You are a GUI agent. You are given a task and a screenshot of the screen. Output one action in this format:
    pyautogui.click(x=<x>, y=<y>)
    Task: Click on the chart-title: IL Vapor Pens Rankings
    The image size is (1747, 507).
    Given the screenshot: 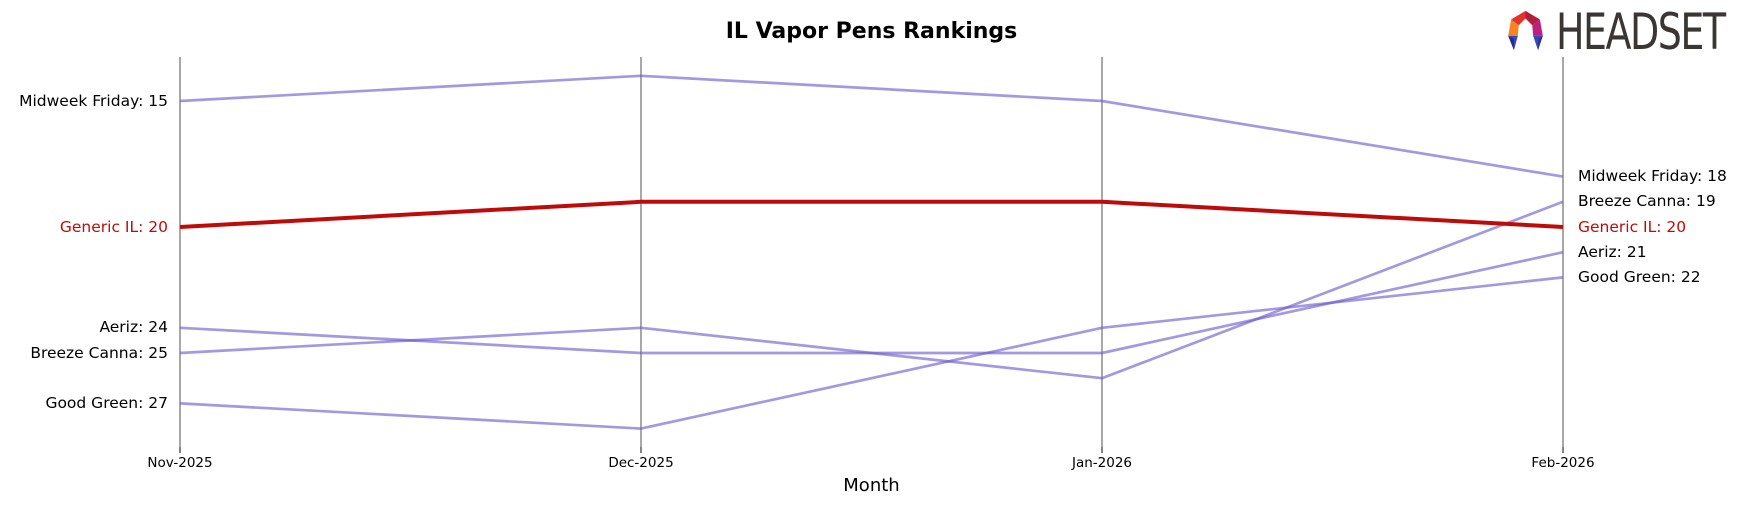 What is the action you would take?
    pyautogui.click(x=871, y=31)
    